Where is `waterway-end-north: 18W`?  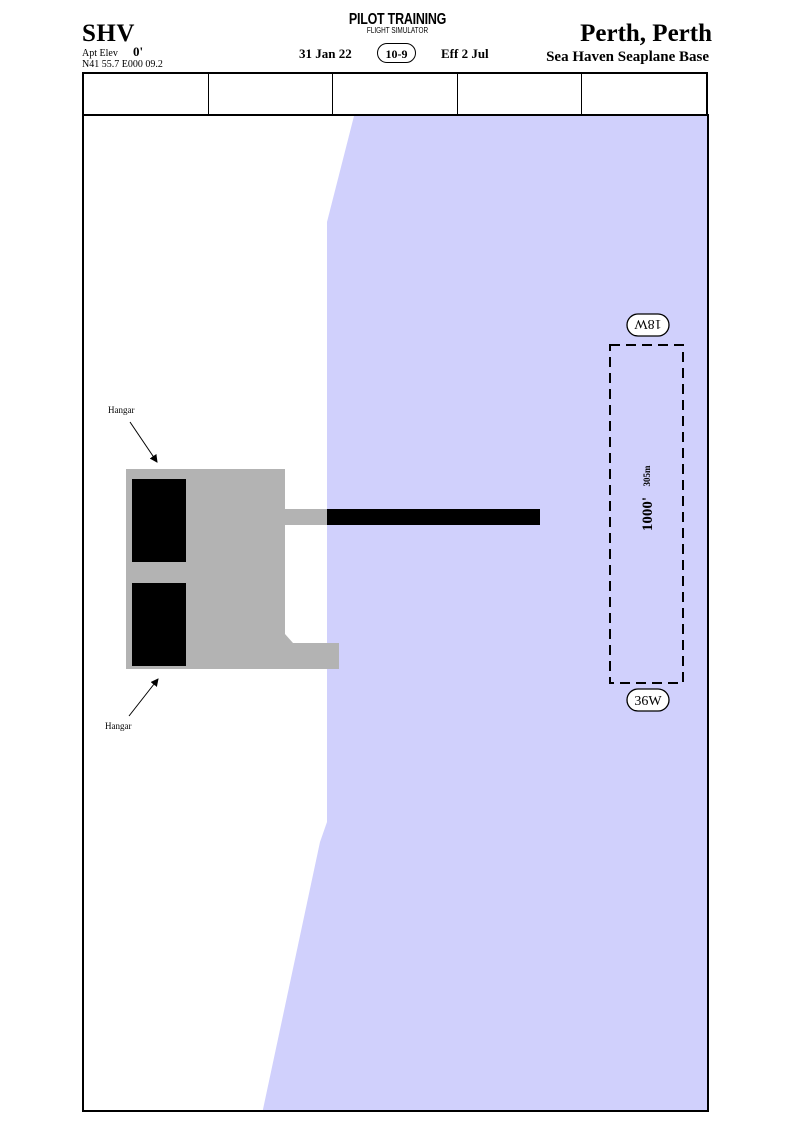 waterway-end-north: 18W is located at coordinates (648, 325).